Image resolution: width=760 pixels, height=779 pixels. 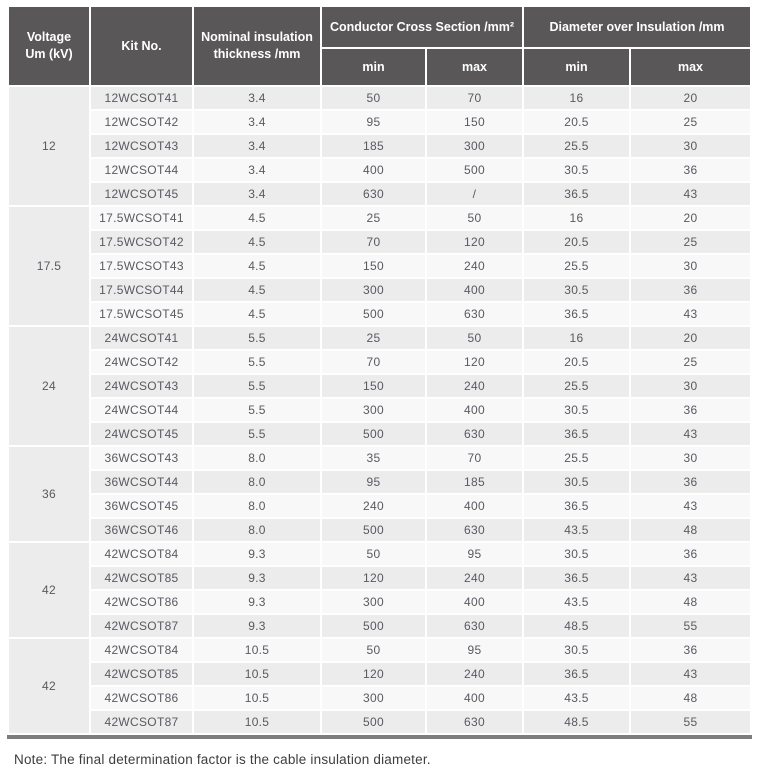 What do you see at coordinates (373, 722) in the screenshot?
I see `ccs-min-cell: 500` at bounding box center [373, 722].